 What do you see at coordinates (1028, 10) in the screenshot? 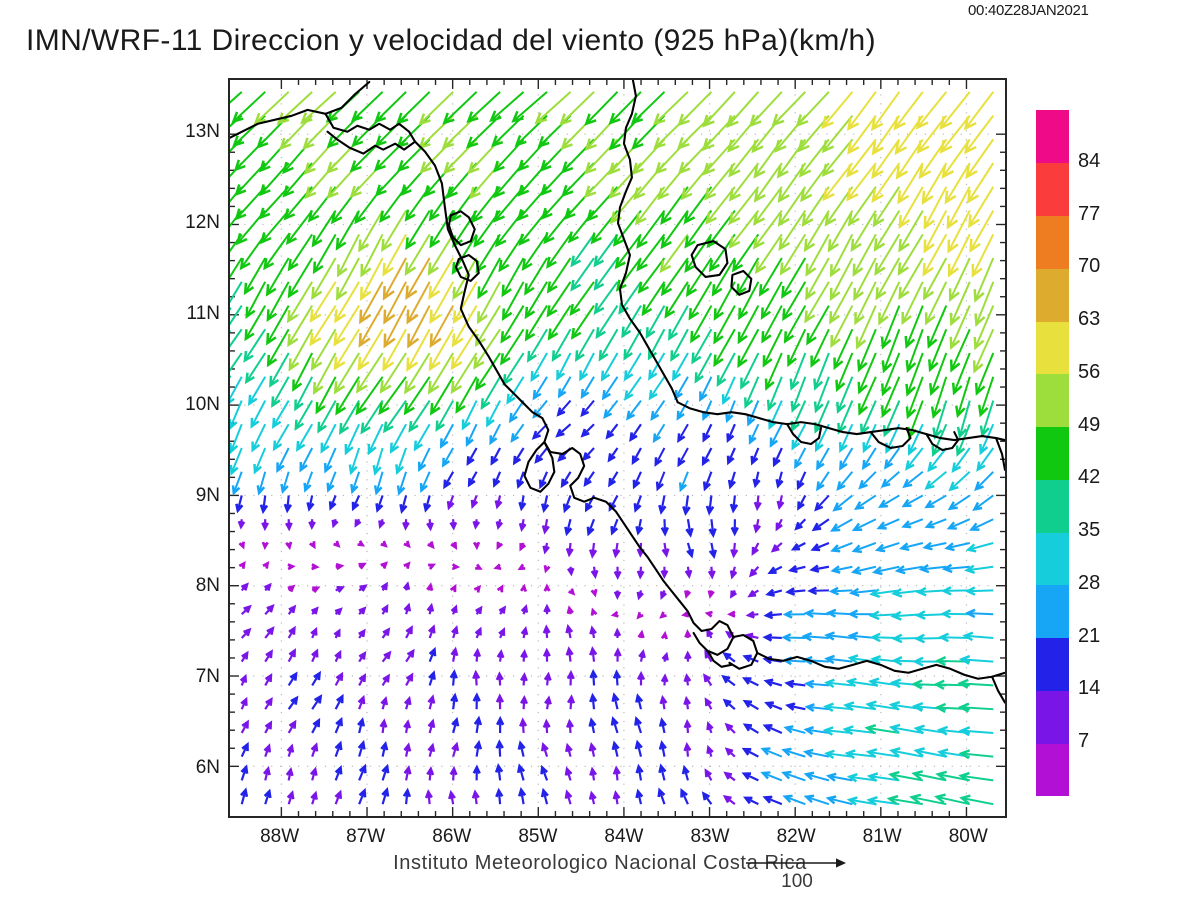
I see `timestamp-label: 00:40Z28JAN2021` at bounding box center [1028, 10].